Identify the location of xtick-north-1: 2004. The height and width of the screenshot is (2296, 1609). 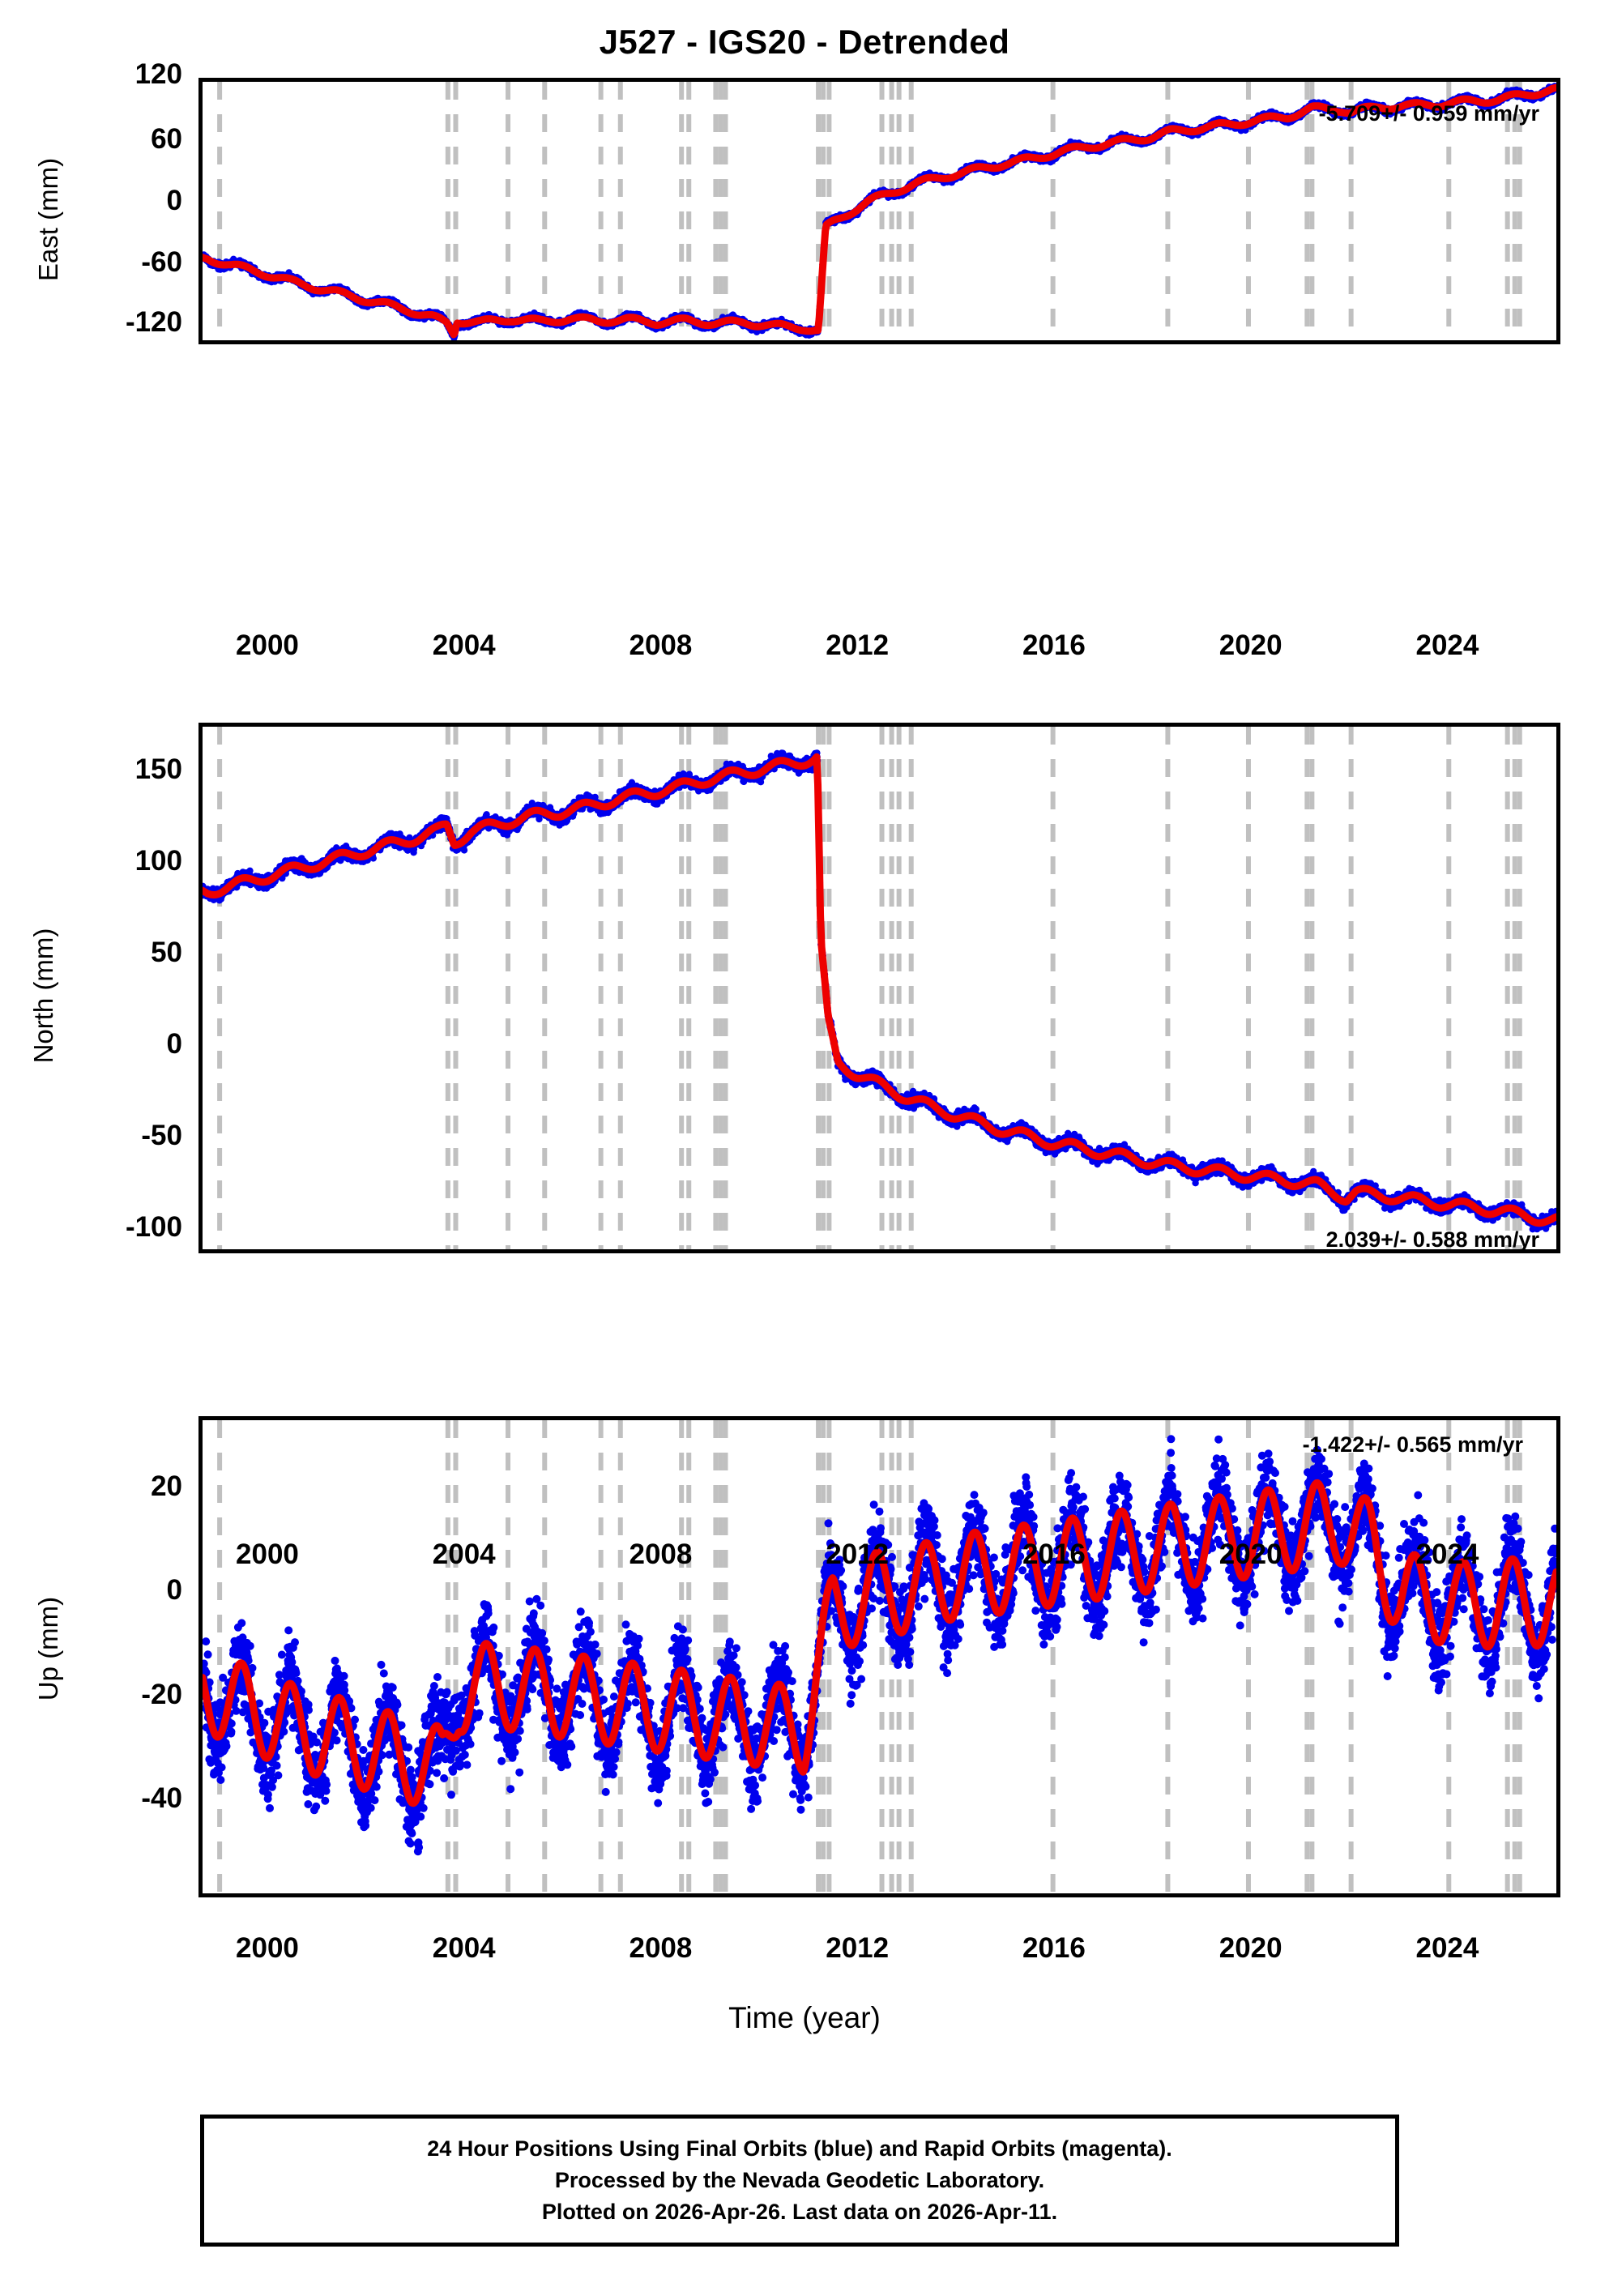
(464, 1554).